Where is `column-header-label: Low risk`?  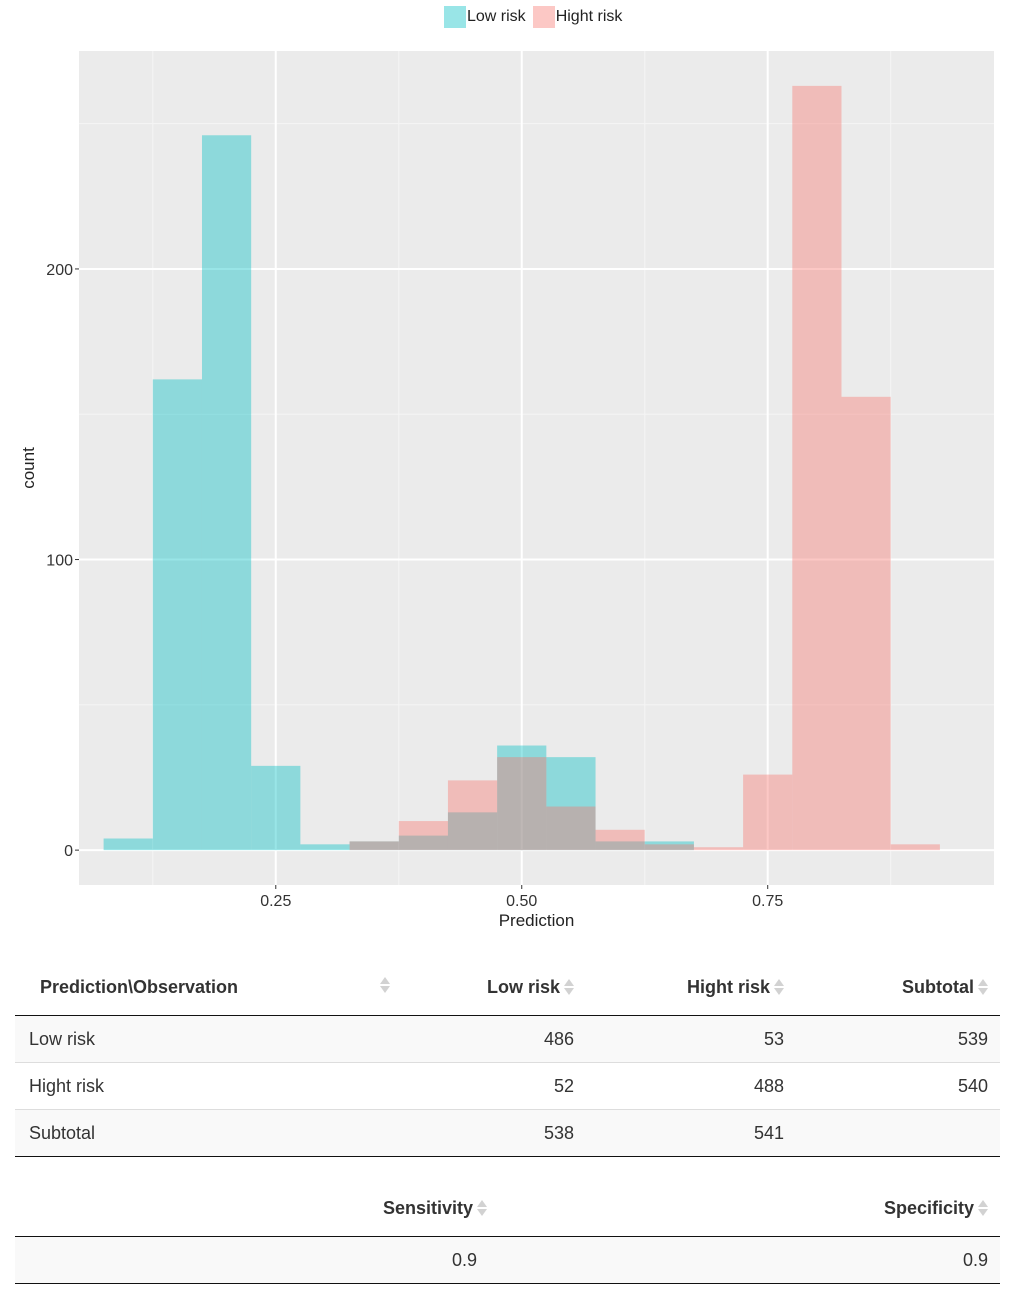
column-header-label: Low risk is located at coordinates (523, 986).